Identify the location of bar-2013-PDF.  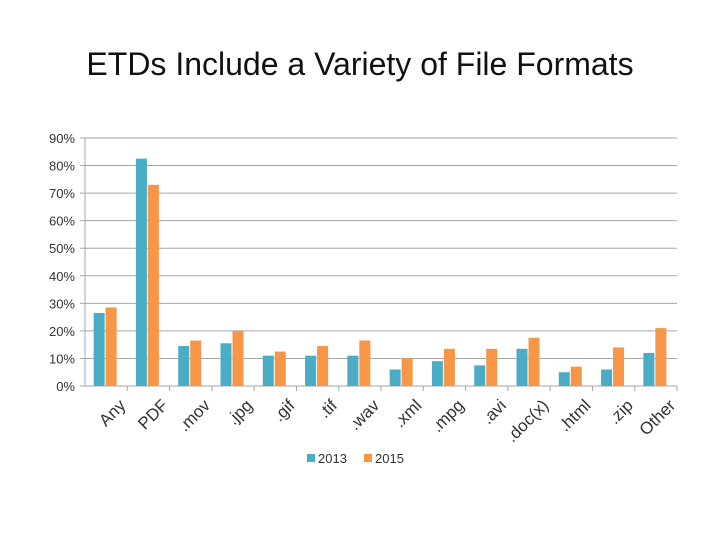
(141, 272).